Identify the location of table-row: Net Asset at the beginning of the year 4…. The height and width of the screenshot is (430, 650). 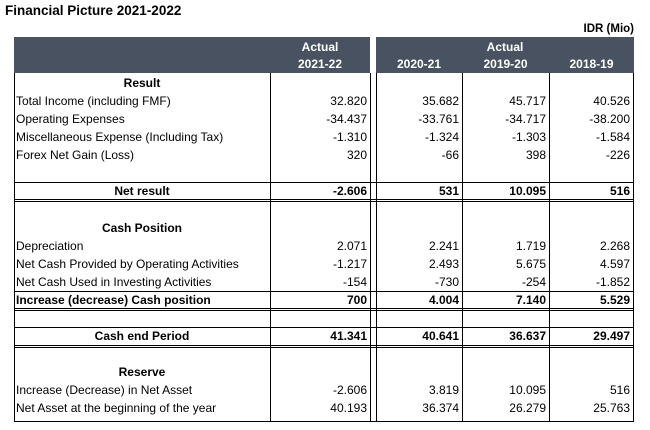
(324, 408).